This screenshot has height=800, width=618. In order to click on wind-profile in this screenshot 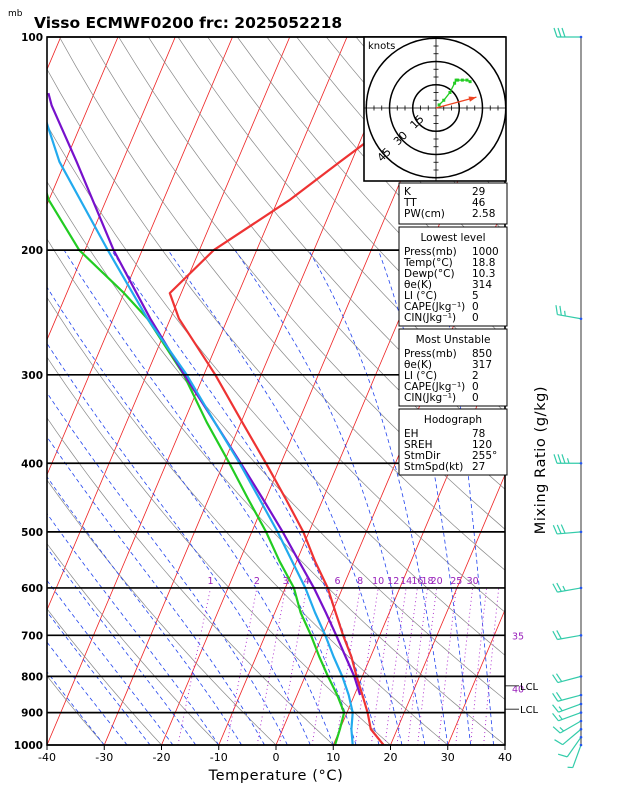, I will do `click(567, 398)`.